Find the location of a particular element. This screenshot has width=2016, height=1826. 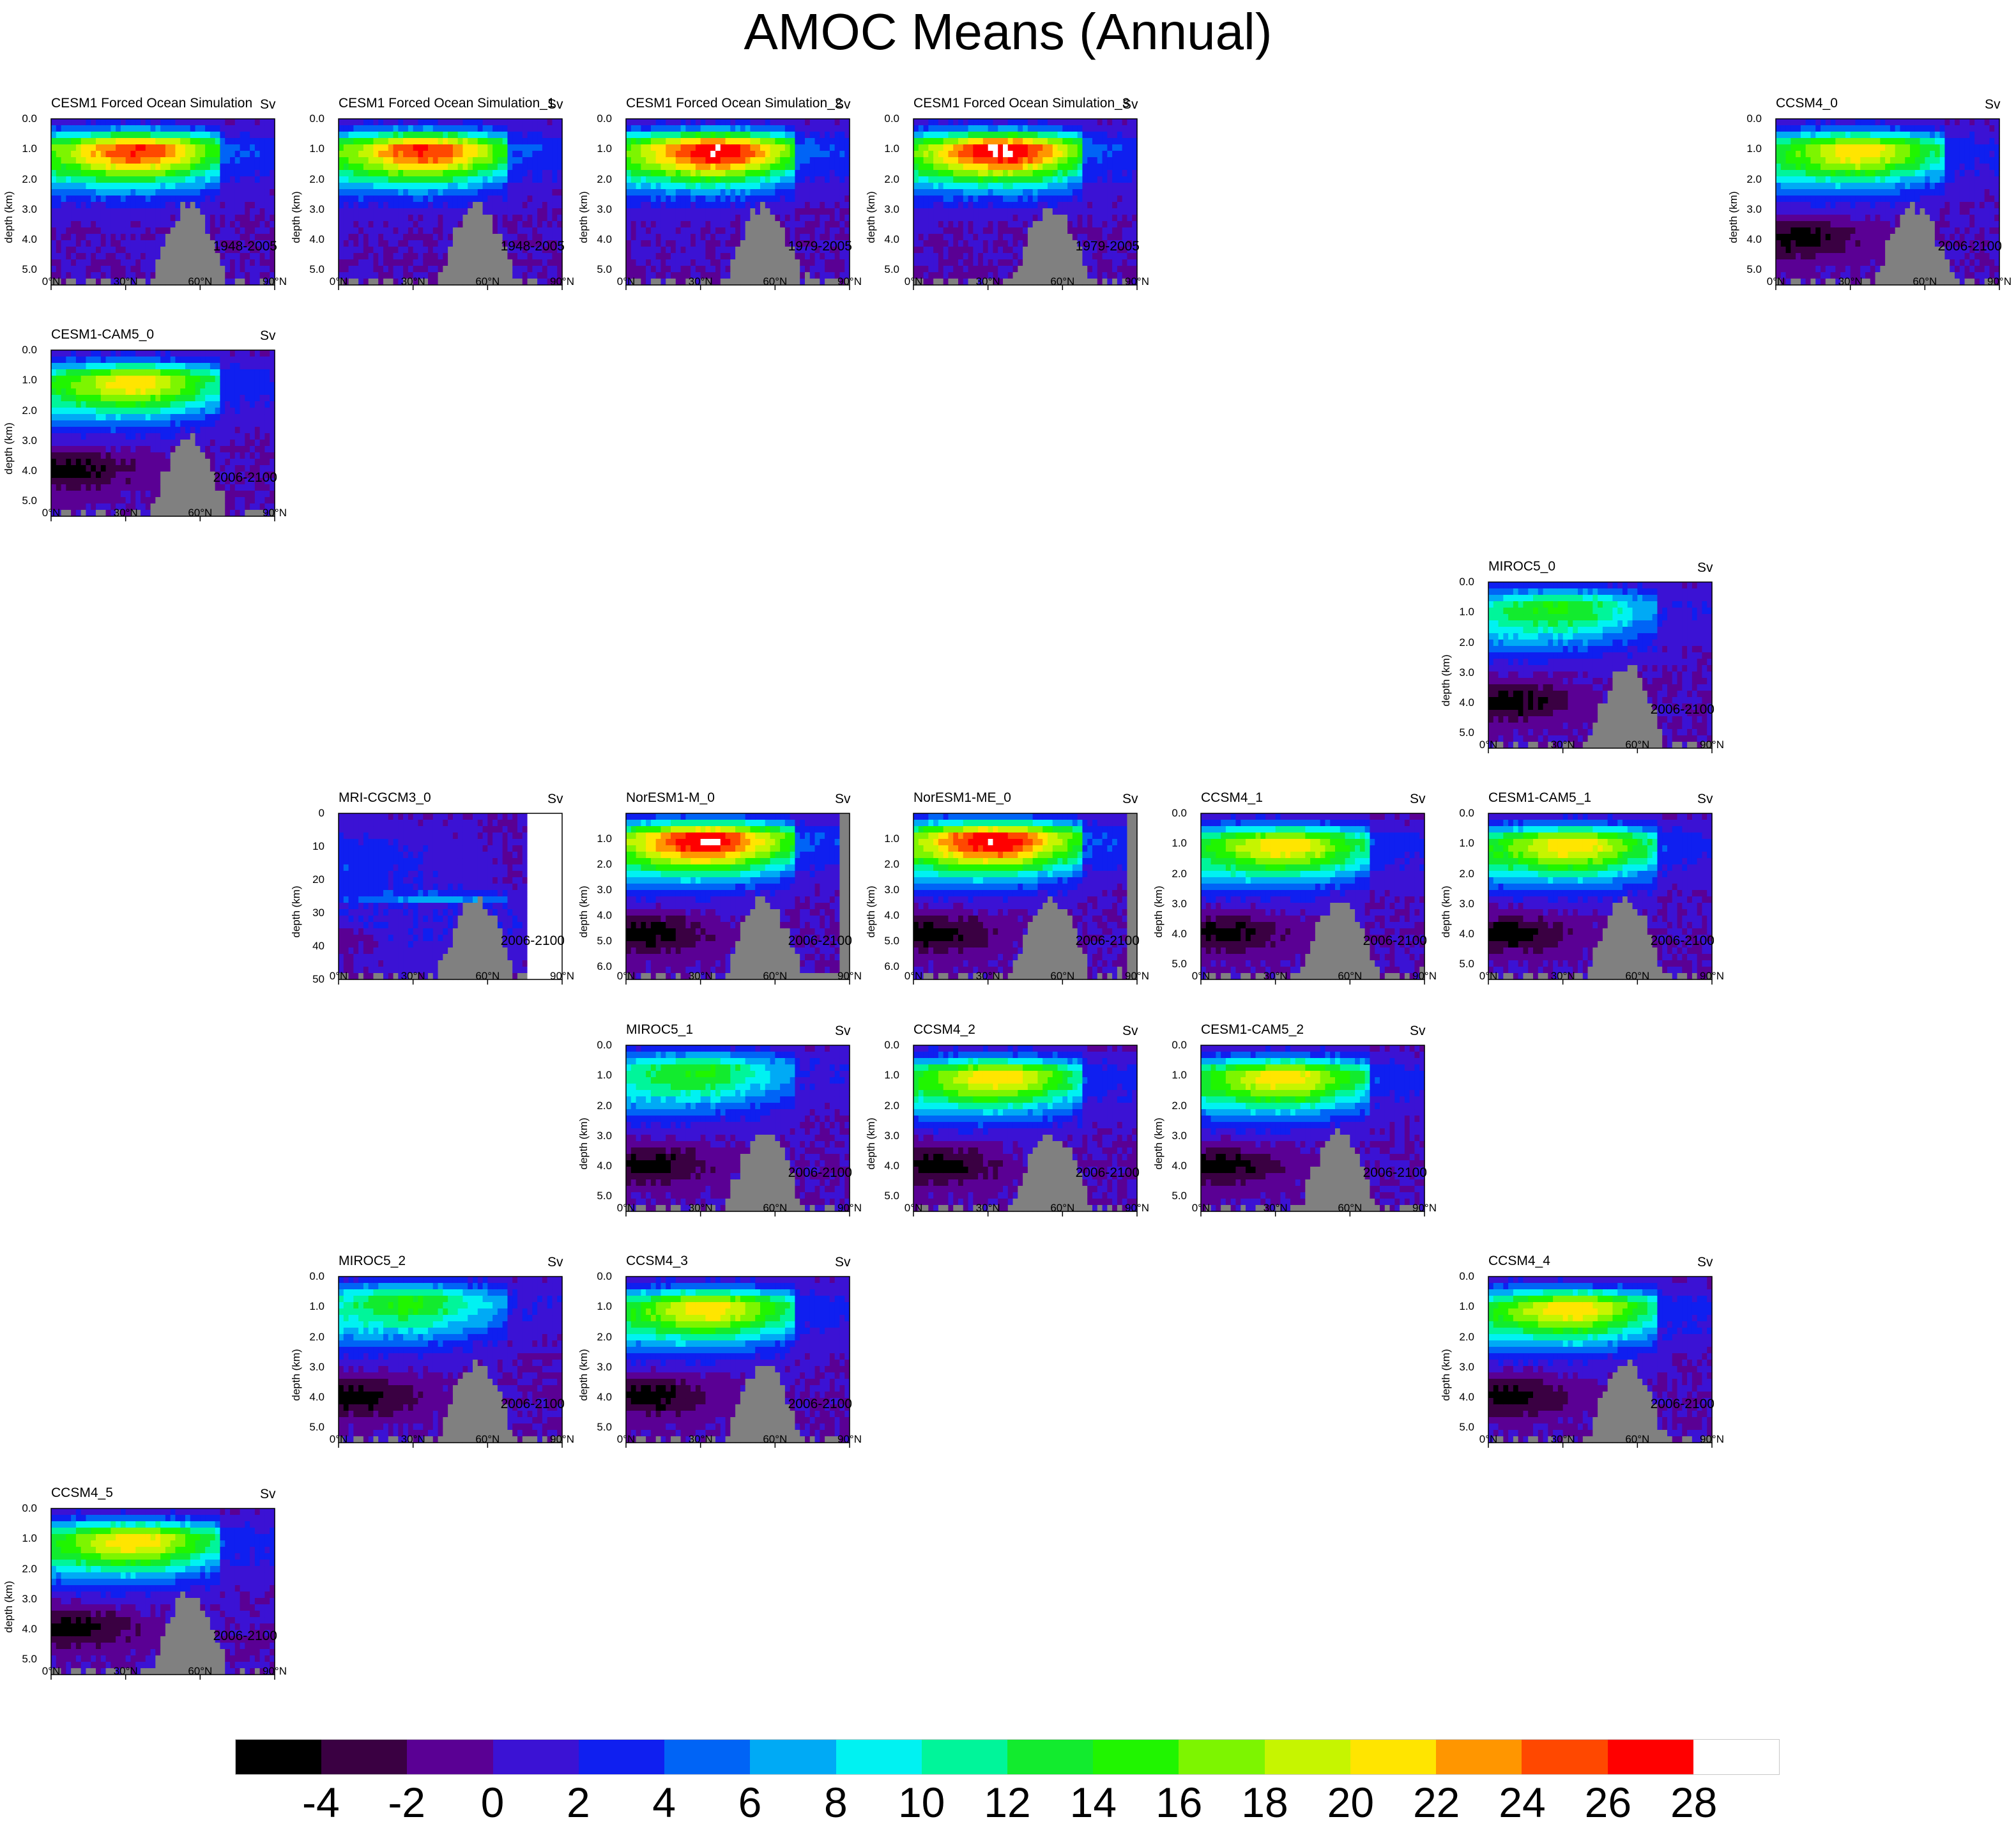

page-title: AMOC Means (Annual) is located at coordinates (1008, 32).